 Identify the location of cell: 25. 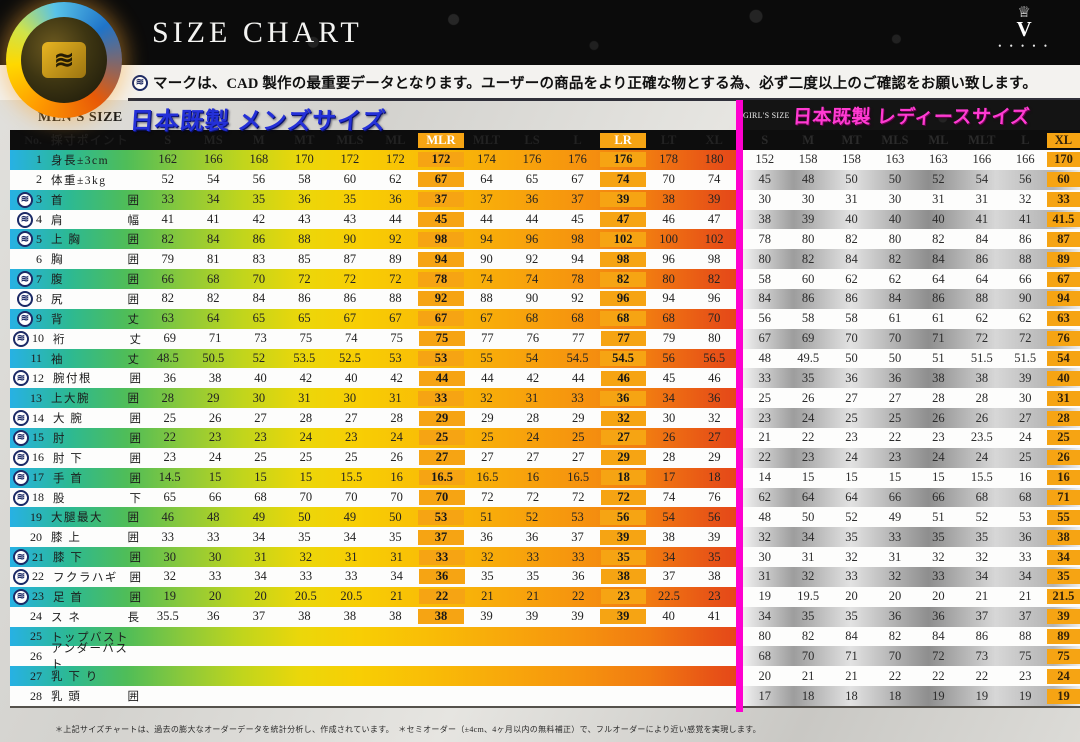
(578, 437).